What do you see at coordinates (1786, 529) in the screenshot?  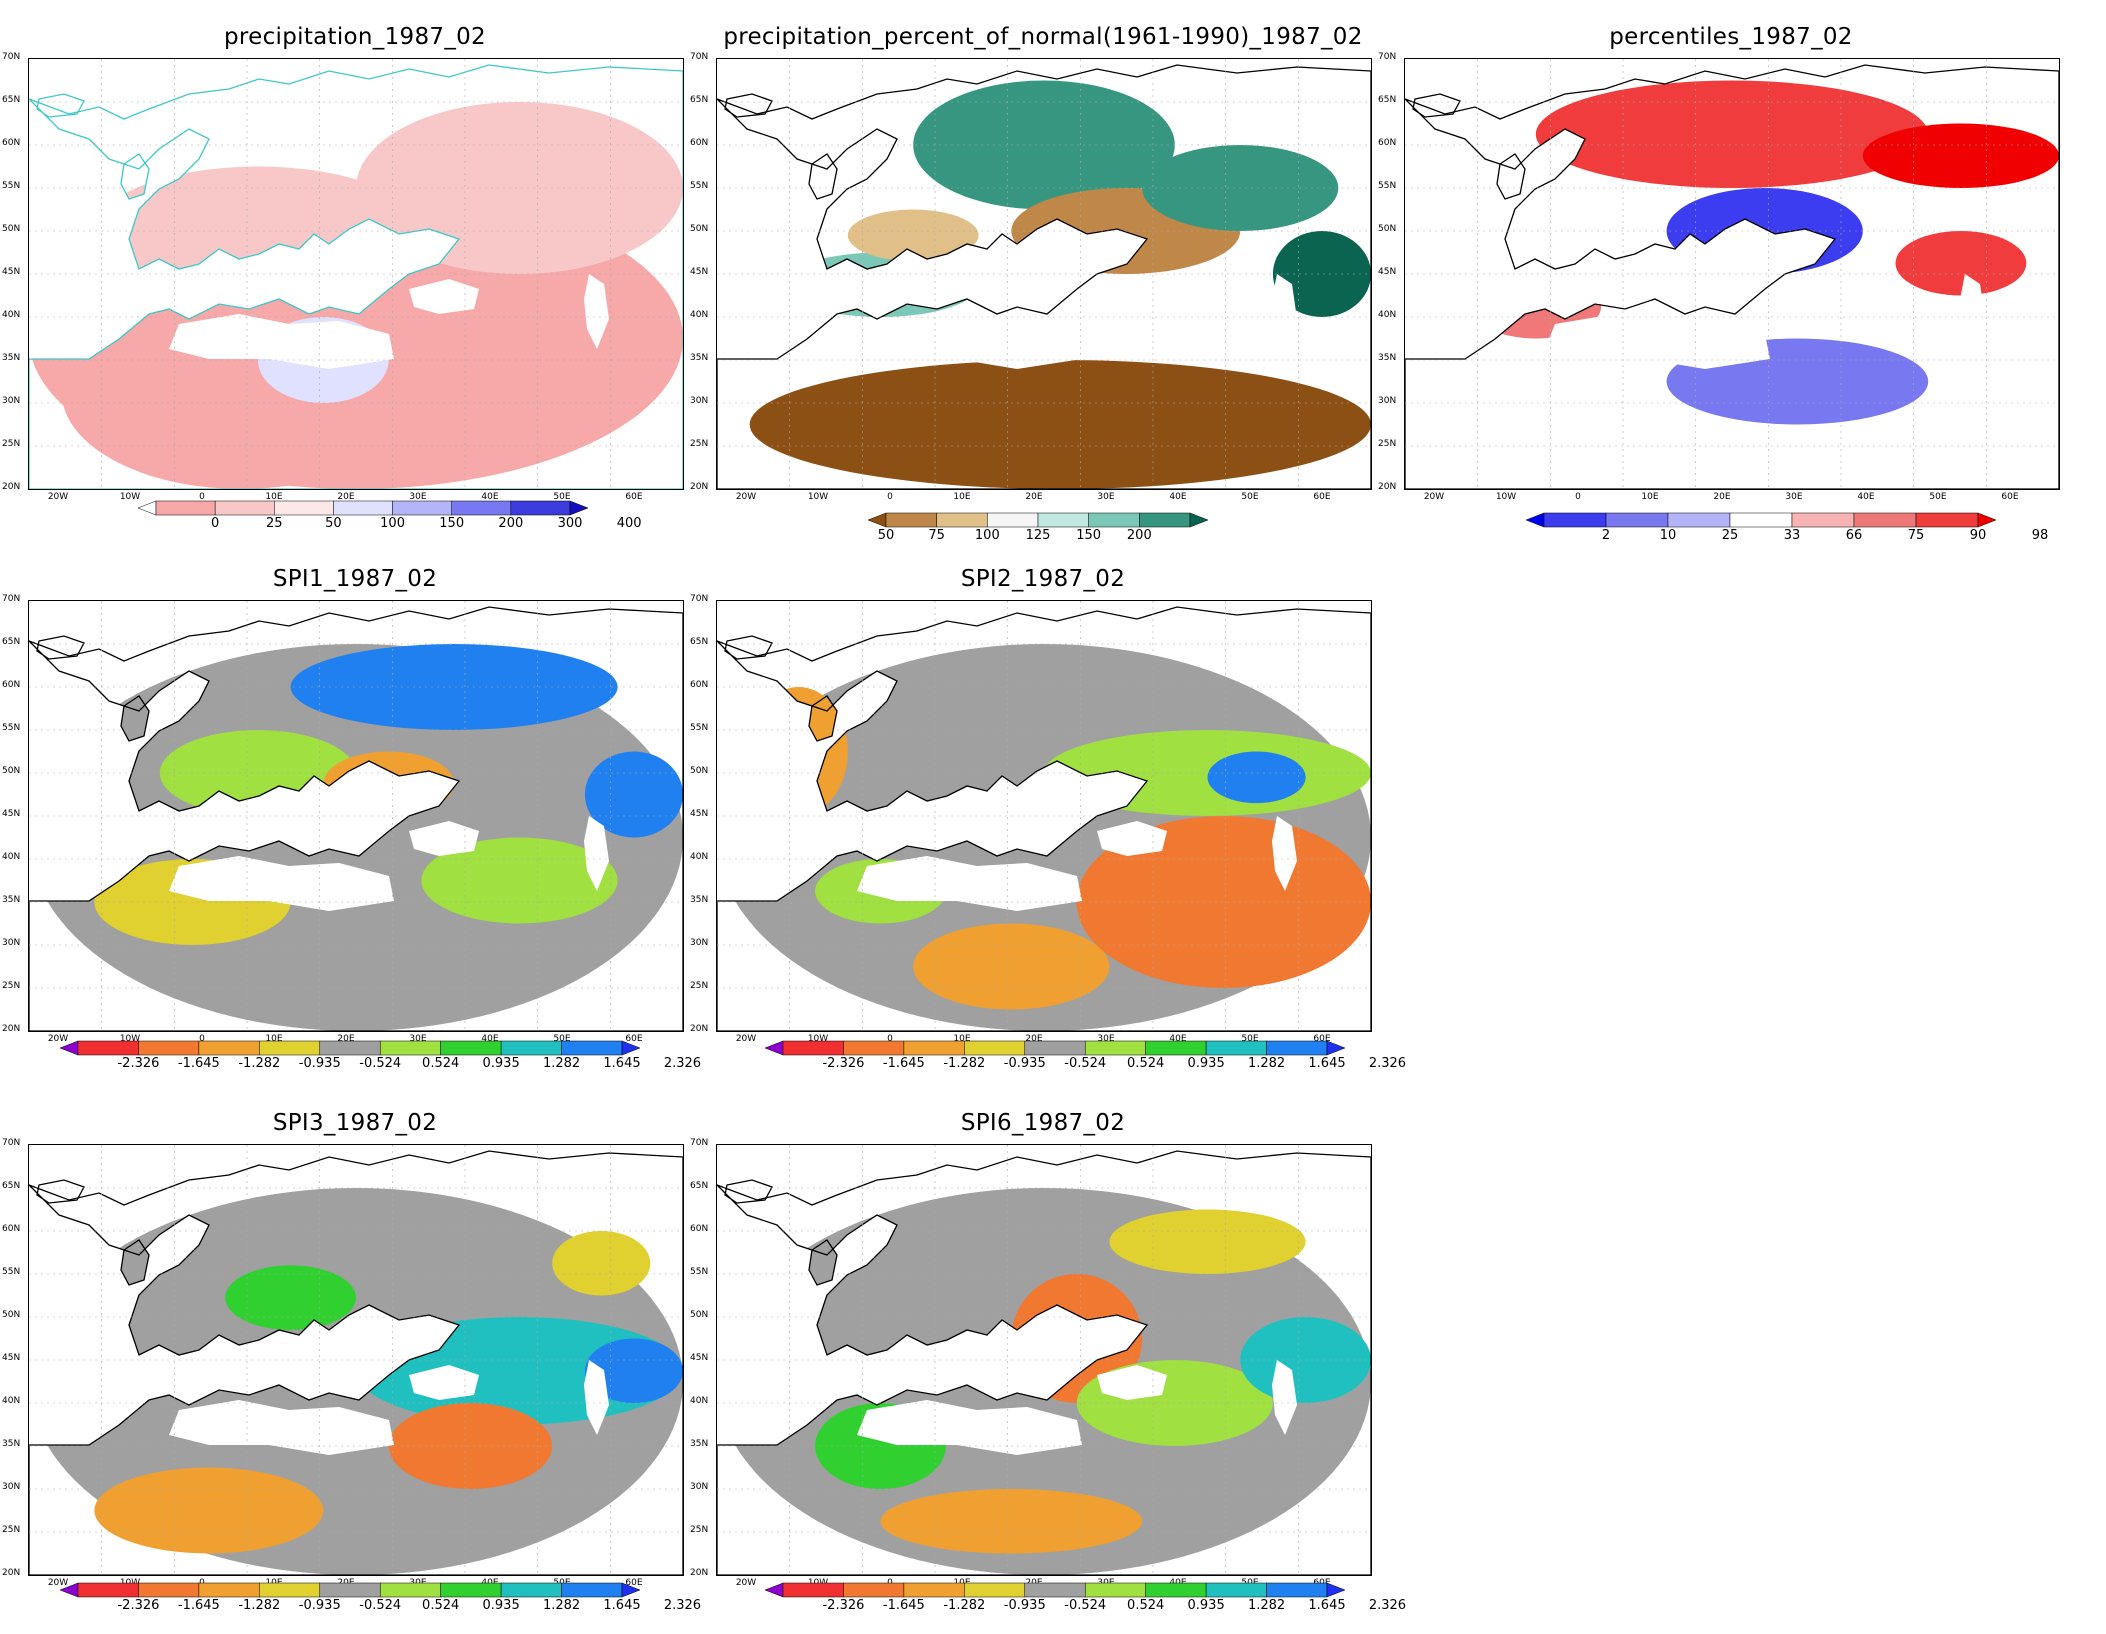 I see `colorbar-perc: 2 10 25 33 66 75 90 98` at bounding box center [1786, 529].